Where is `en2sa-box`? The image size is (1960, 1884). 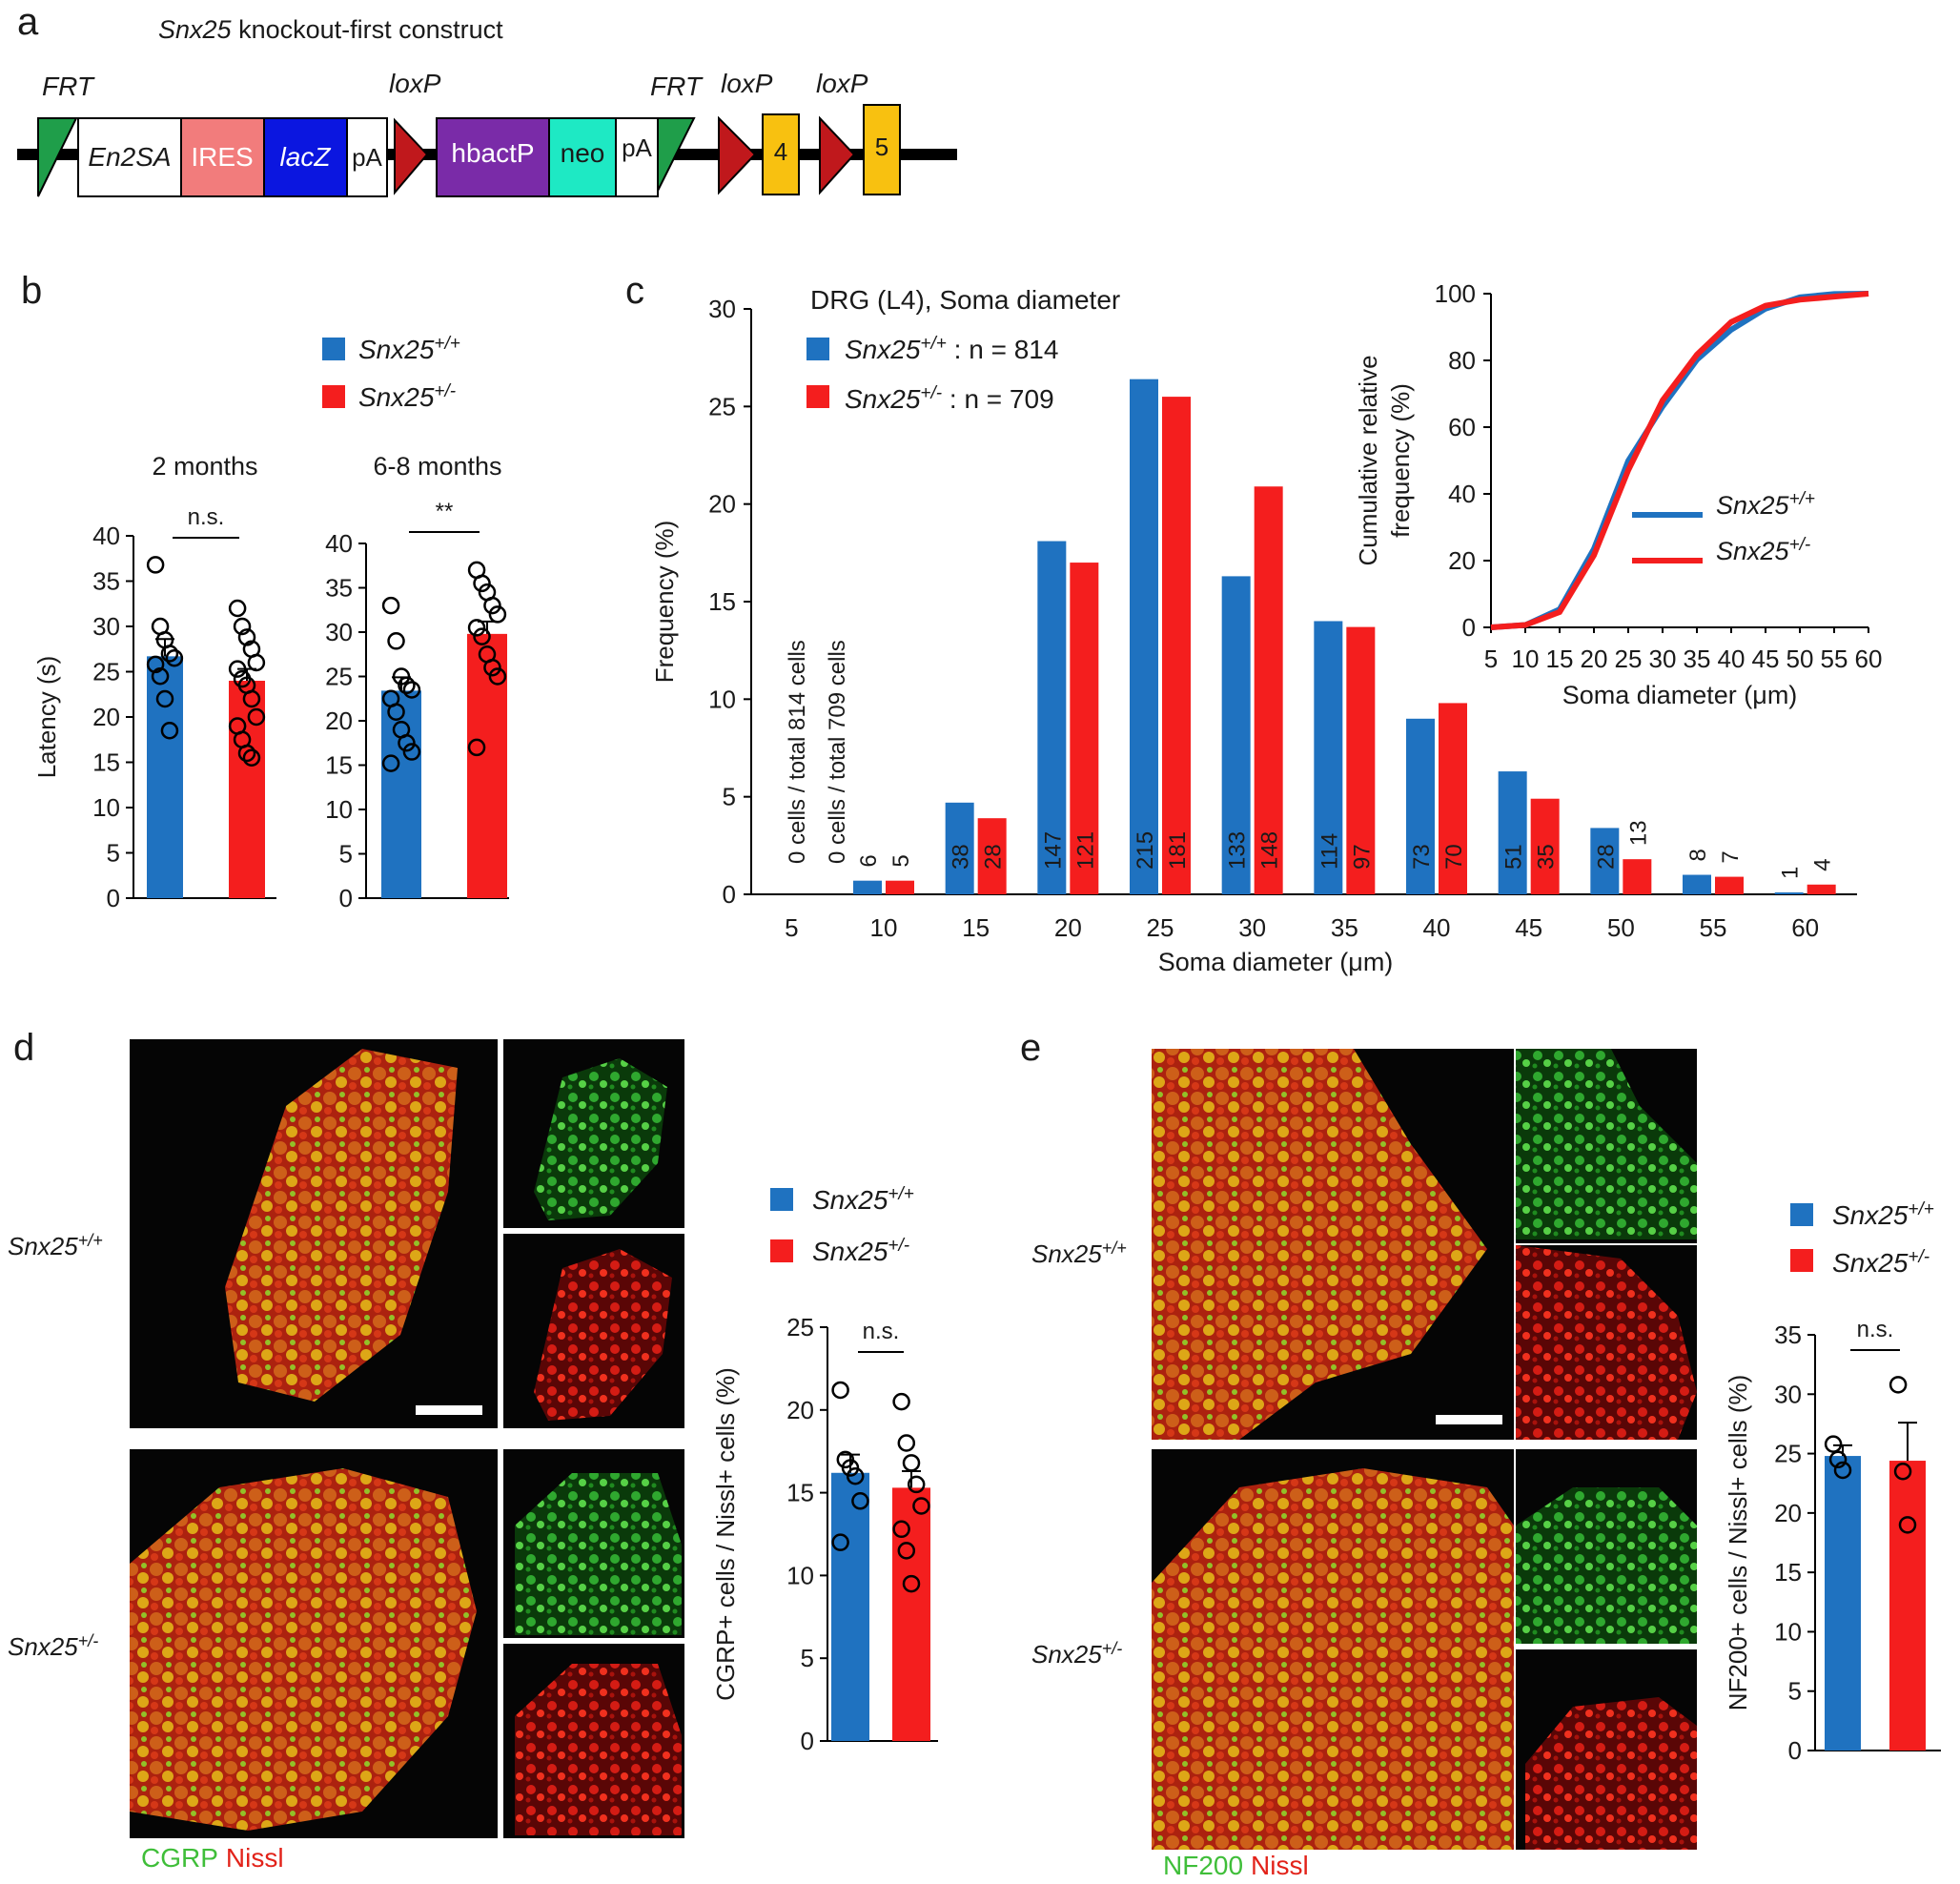
en2sa-box is located at coordinates (129, 157).